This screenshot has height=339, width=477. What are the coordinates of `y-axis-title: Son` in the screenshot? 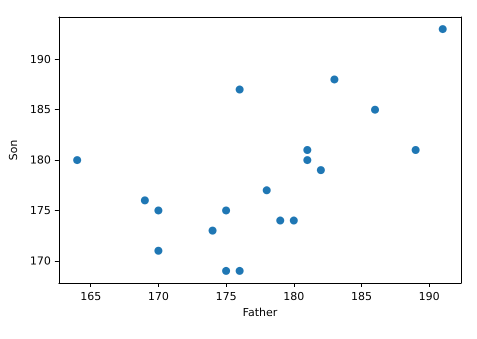 It's located at (13, 150).